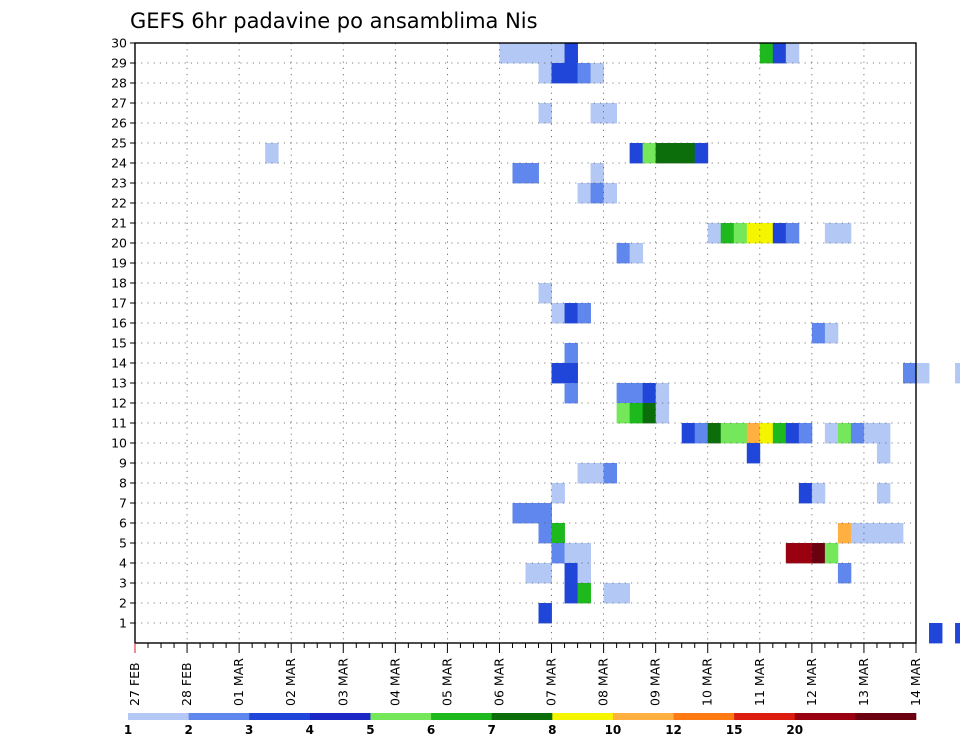  Describe the element at coordinates (119, 263) in the screenshot. I see `y-tick-label: 19` at that location.